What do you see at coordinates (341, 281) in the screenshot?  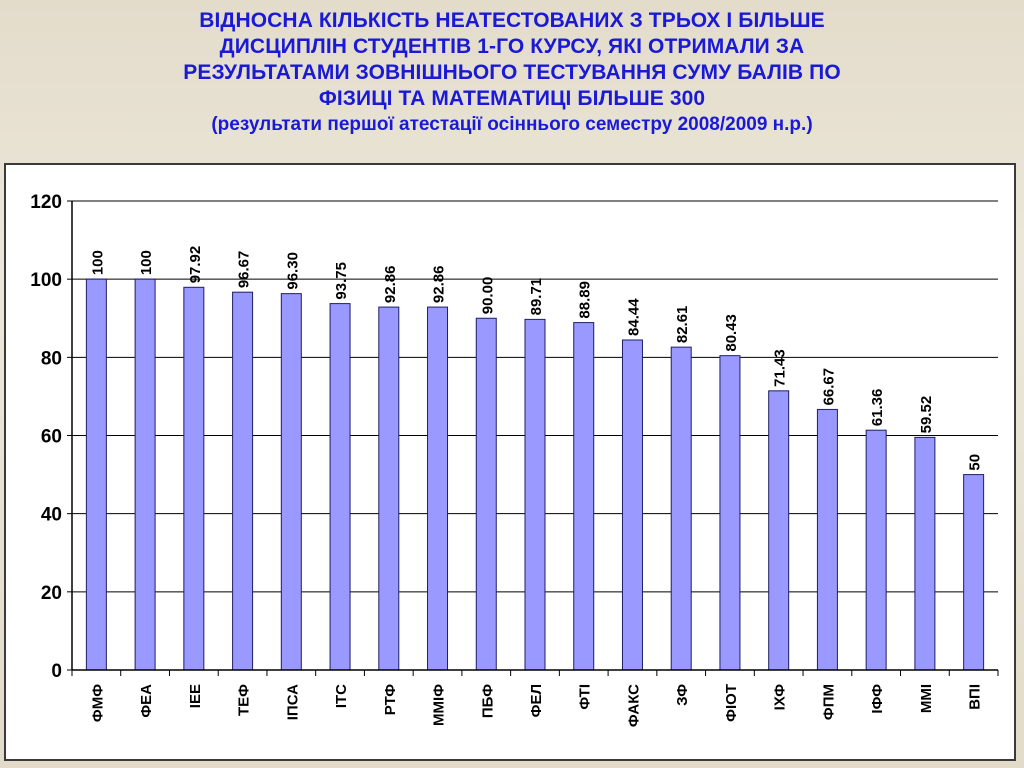 I see `data-label: 93.75` at bounding box center [341, 281].